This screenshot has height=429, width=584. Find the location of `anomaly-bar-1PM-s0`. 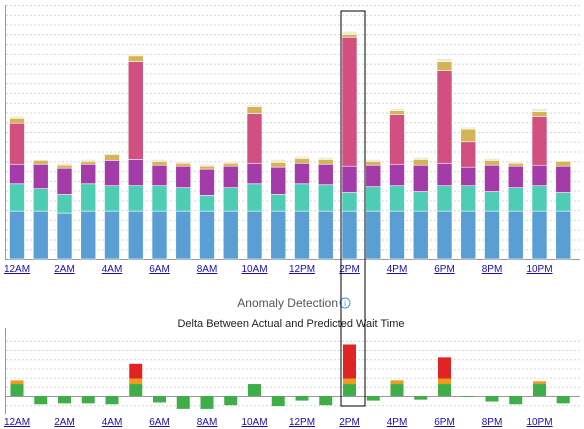

anomaly-bar-1PM-s0 is located at coordinates (326, 401).